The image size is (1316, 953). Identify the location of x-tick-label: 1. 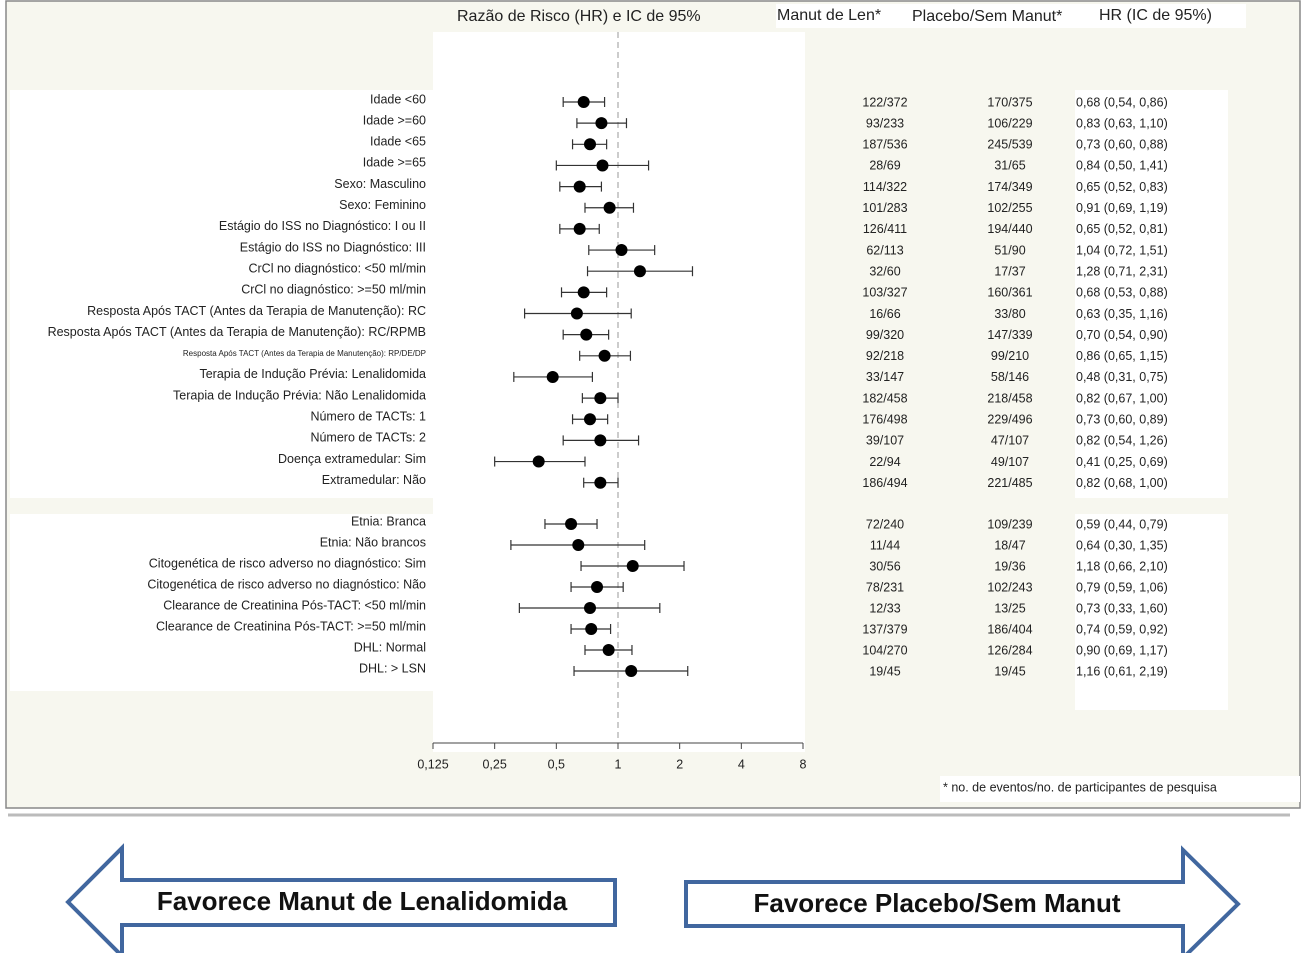
(618, 764).